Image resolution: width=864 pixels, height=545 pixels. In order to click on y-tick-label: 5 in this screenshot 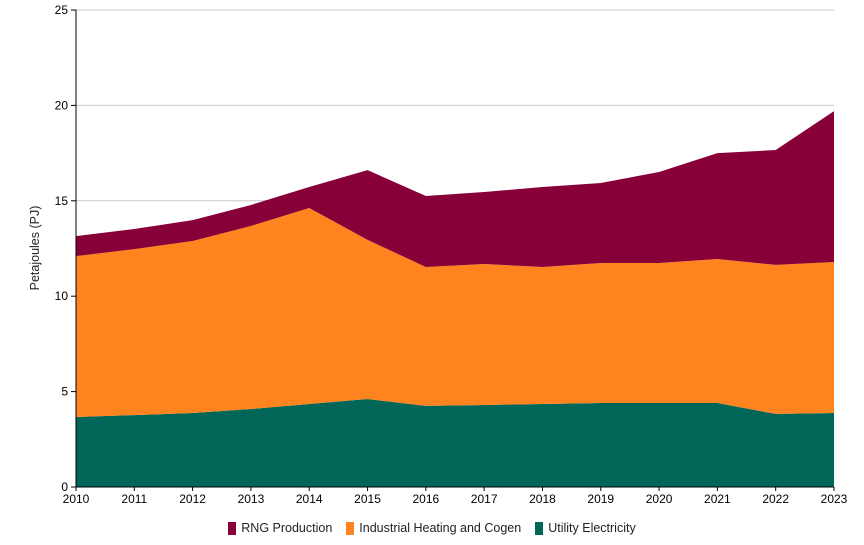, I will do `click(64, 392)`.